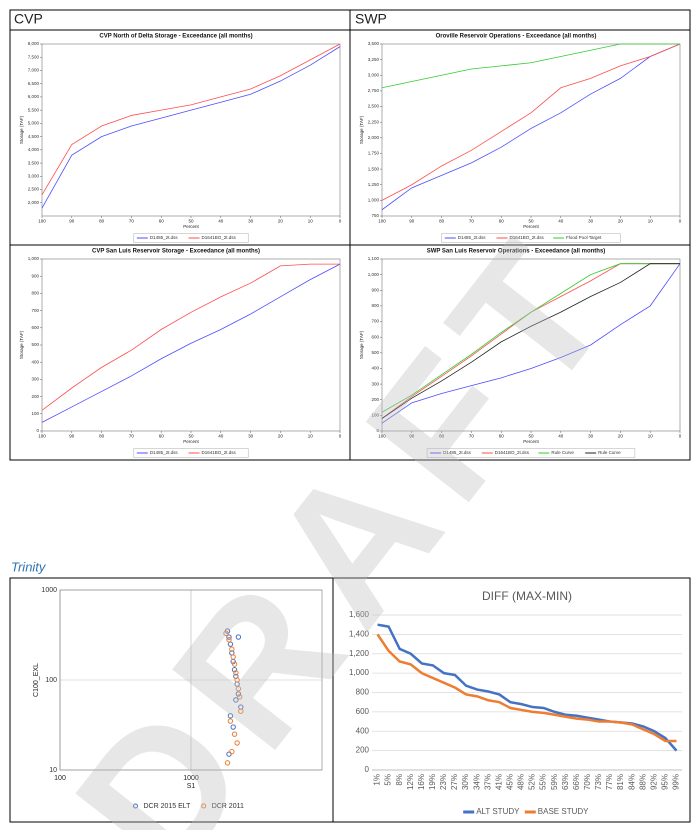 This screenshot has width=698, height=830. What do you see at coordinates (498, 811) in the screenshot?
I see `legend-label: ALT STUDY` at bounding box center [498, 811].